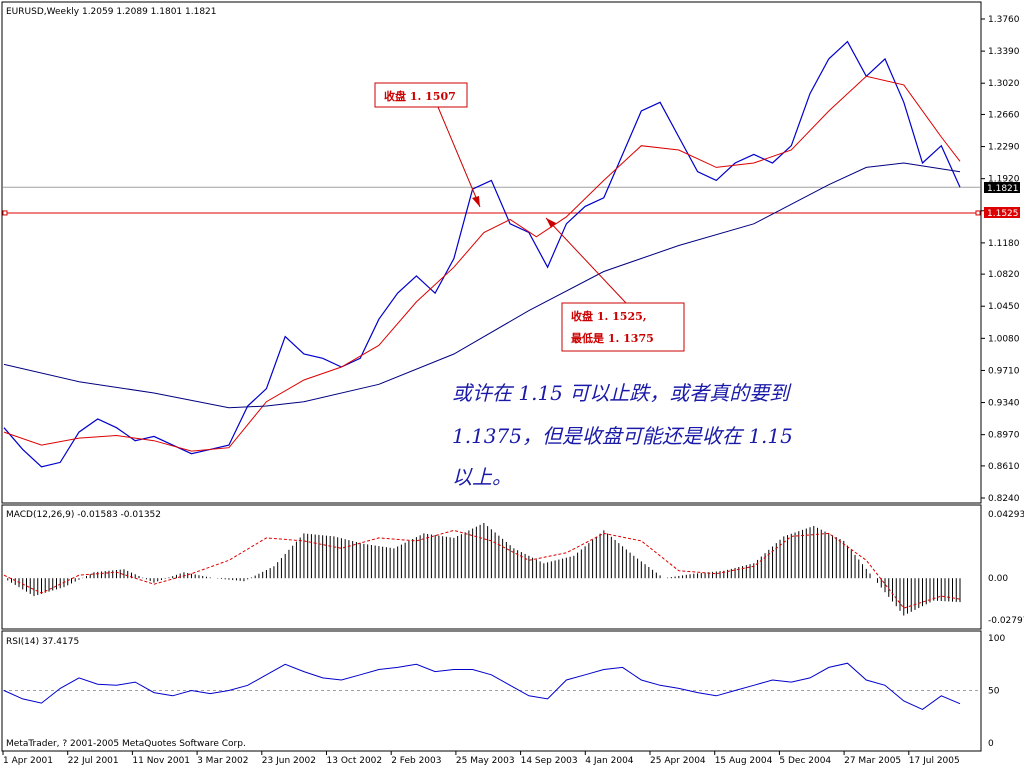 The height and width of the screenshot is (768, 1024). I want to click on note-line-2: 1.1375，但是收盘可能还是收在 1.15, so click(622, 436).